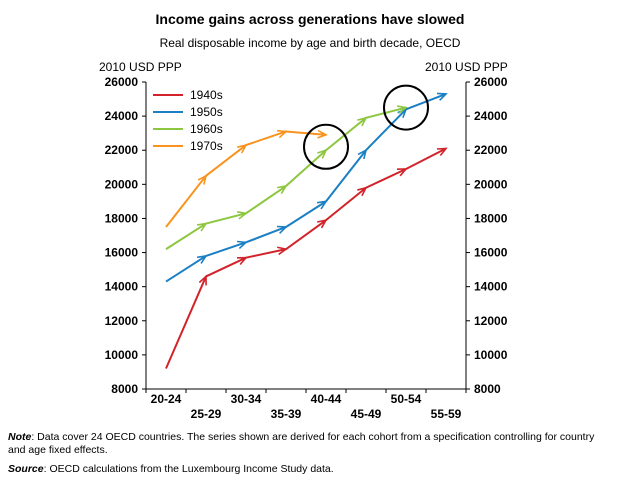 This screenshot has width=621, height=486. Describe the element at coordinates (188, 120) in the screenshot. I see `legend: 1940s 1950s 1960s 1970s` at that location.